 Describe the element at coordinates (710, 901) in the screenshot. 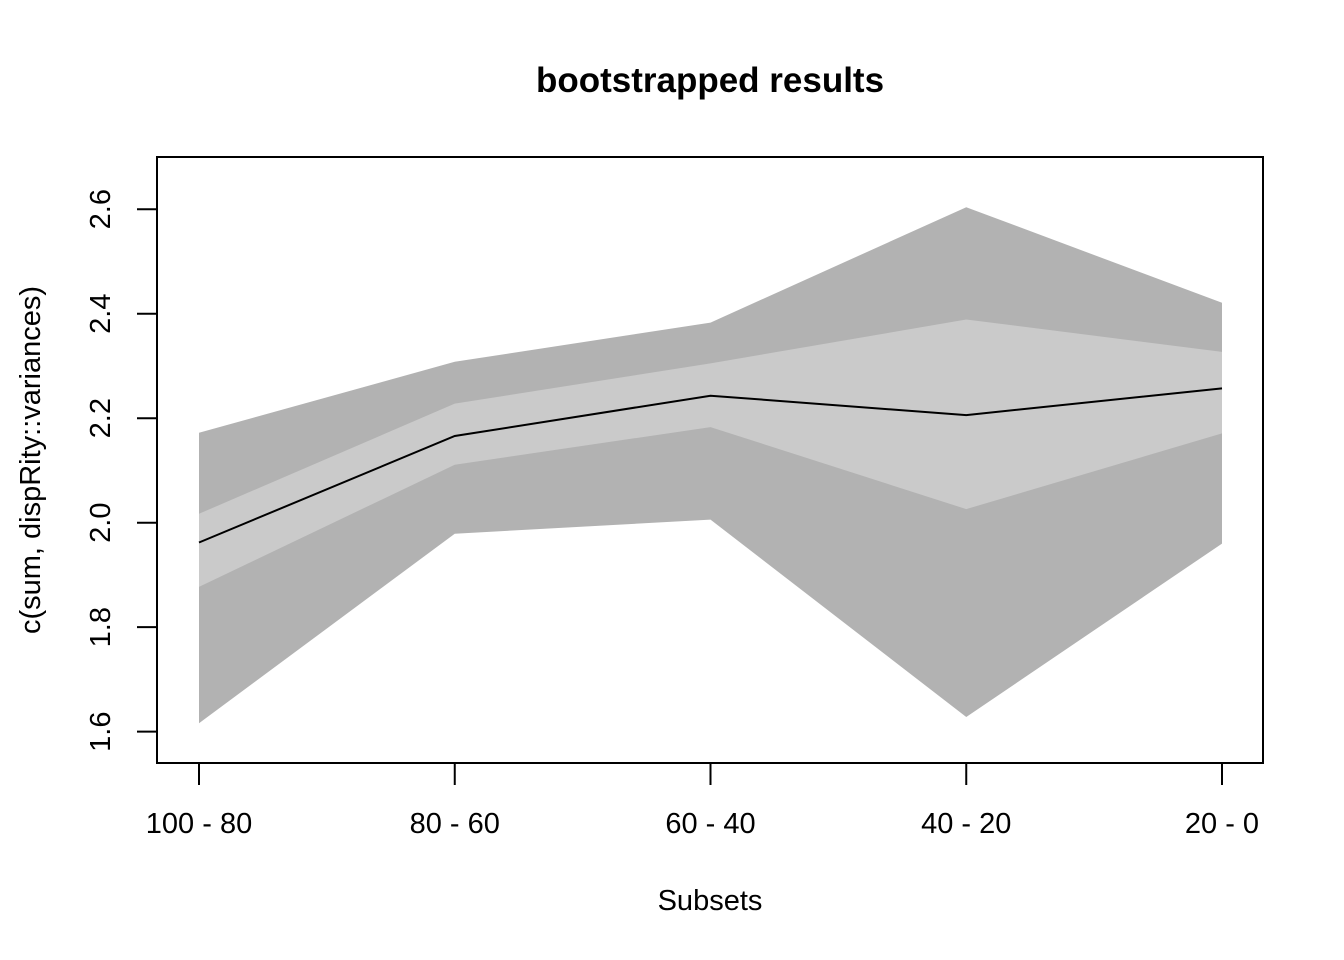

I see `x-axis-label: Subsets` at that location.